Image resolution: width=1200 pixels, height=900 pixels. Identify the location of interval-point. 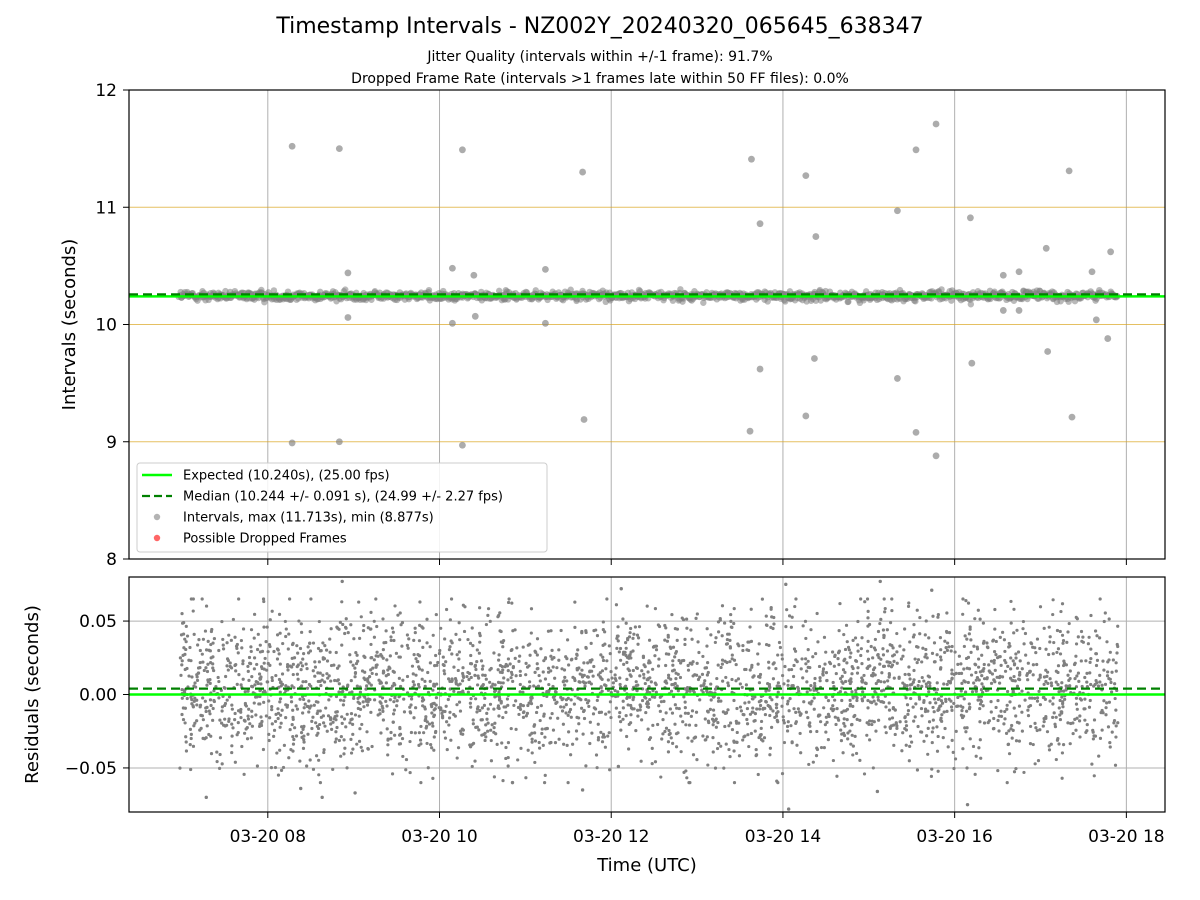
(345, 289).